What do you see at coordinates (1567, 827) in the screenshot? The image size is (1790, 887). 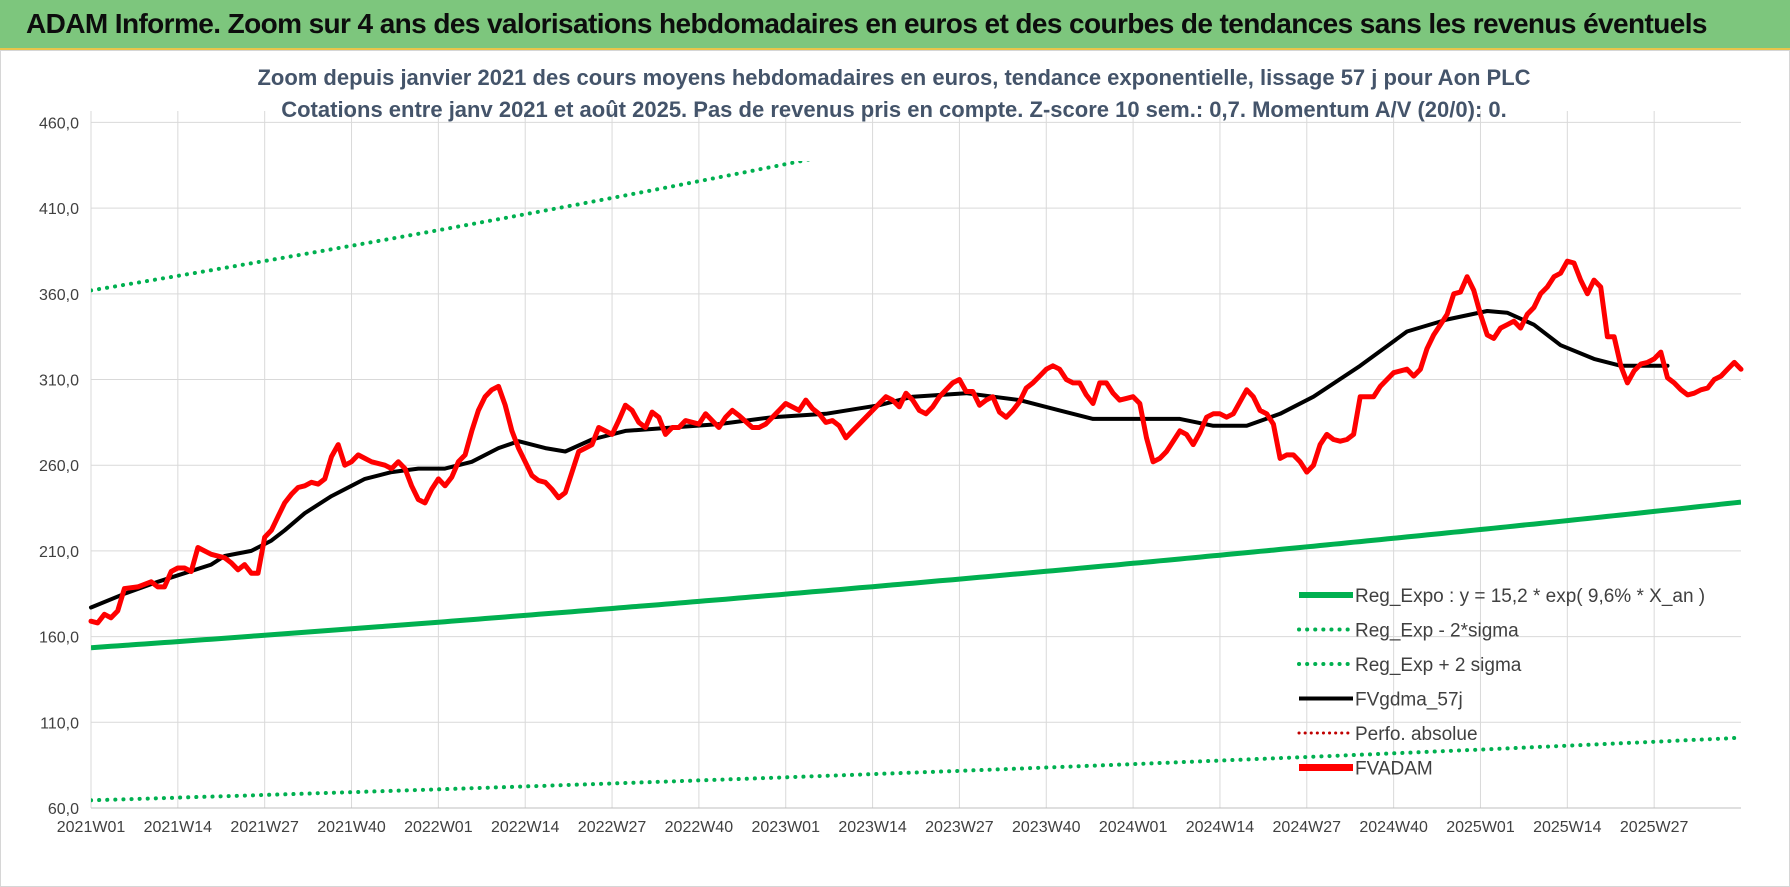 I see `x-tick-label: 2025W14` at bounding box center [1567, 827].